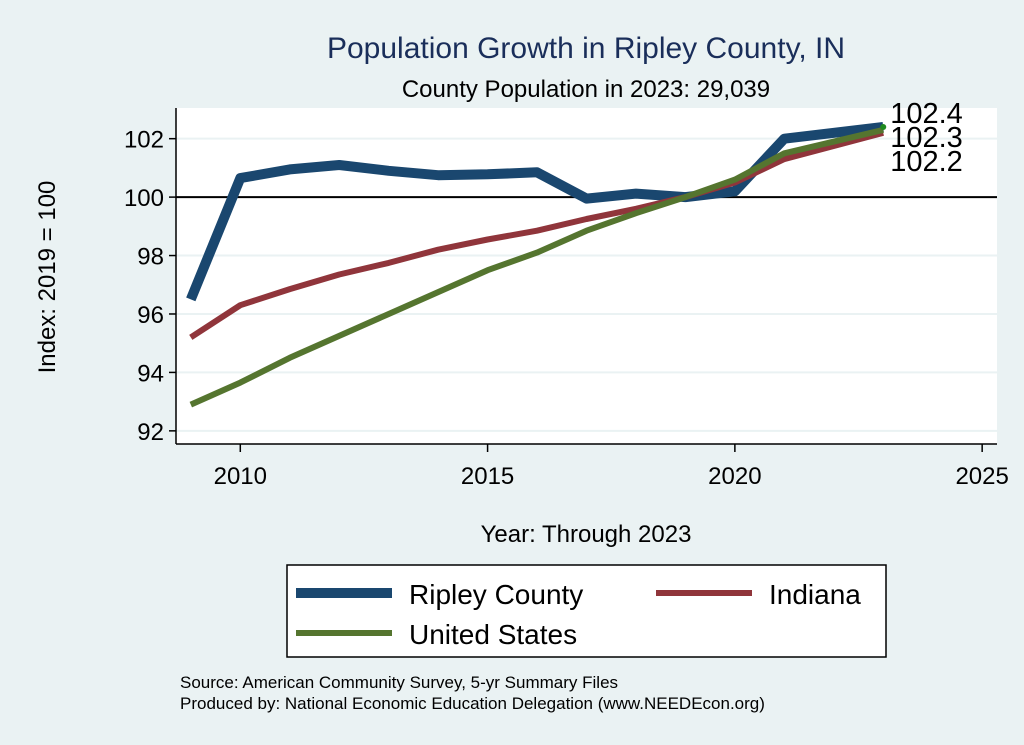 Image resolution: width=1024 pixels, height=745 pixels. What do you see at coordinates (150, 432) in the screenshot?
I see `y-tick-label: 92` at bounding box center [150, 432].